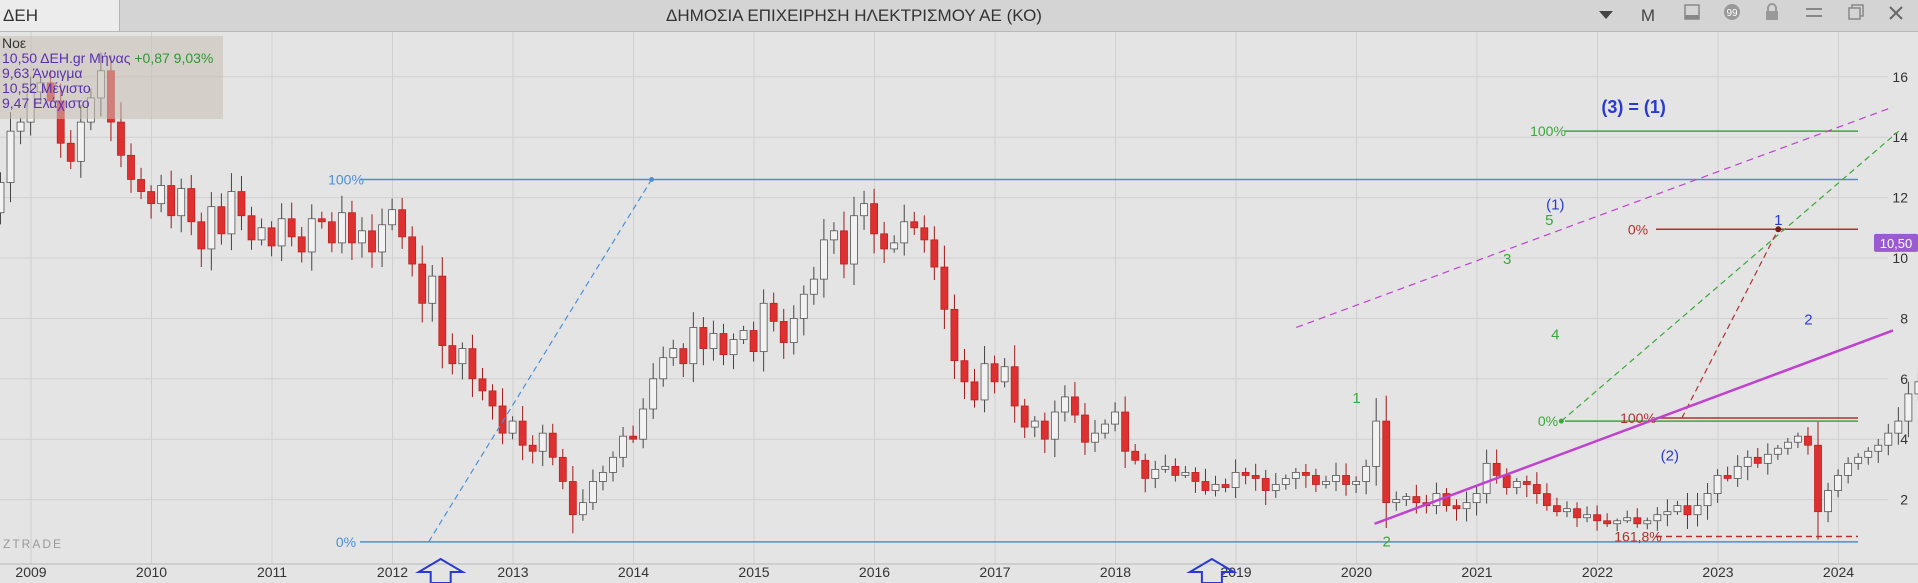 Image resolution: width=1918 pixels, height=583 pixels. Describe the element at coordinates (1637, 536) in the screenshot. I see `fib-level-label: 161,8%` at that location.